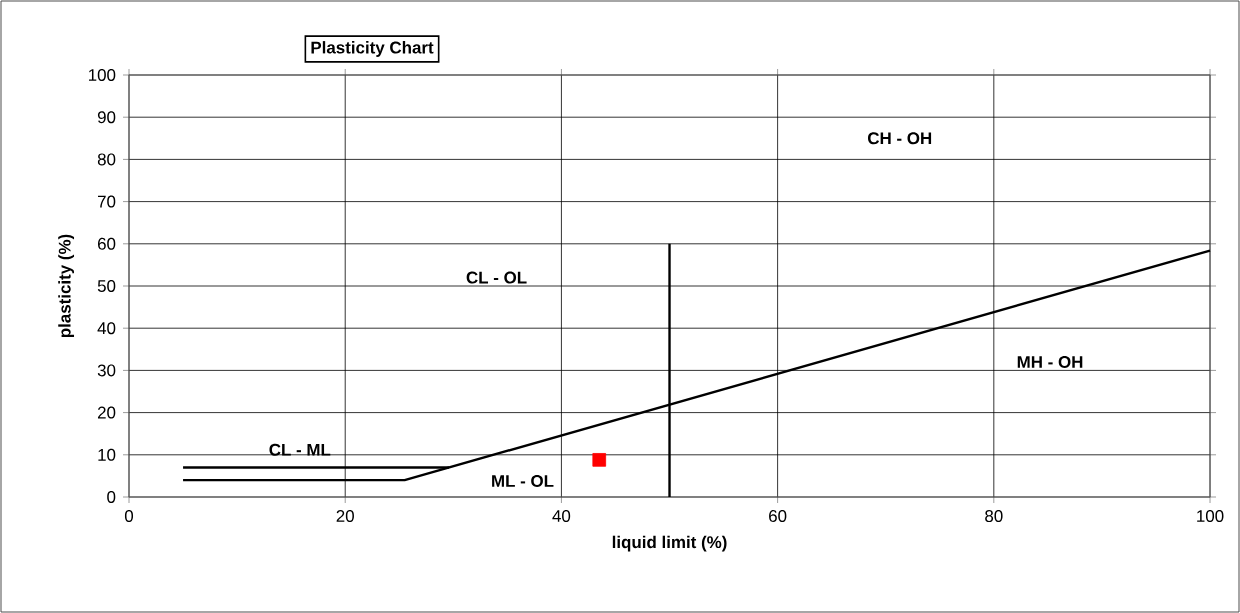  What do you see at coordinates (561, 516) in the screenshot?
I see `x-tick-label: 40` at bounding box center [561, 516].